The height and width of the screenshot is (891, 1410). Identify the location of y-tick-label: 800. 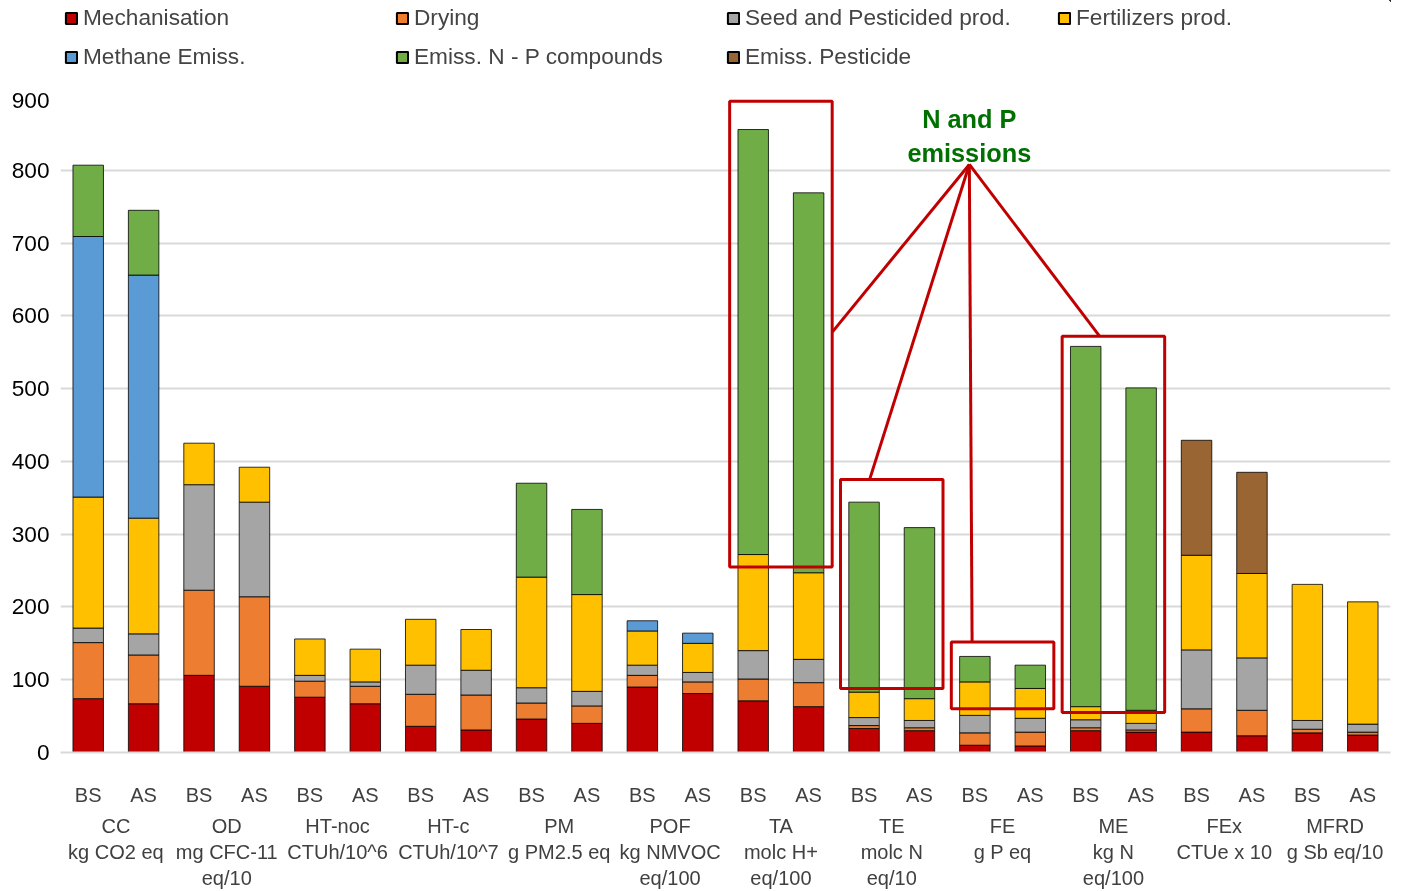
(30, 169).